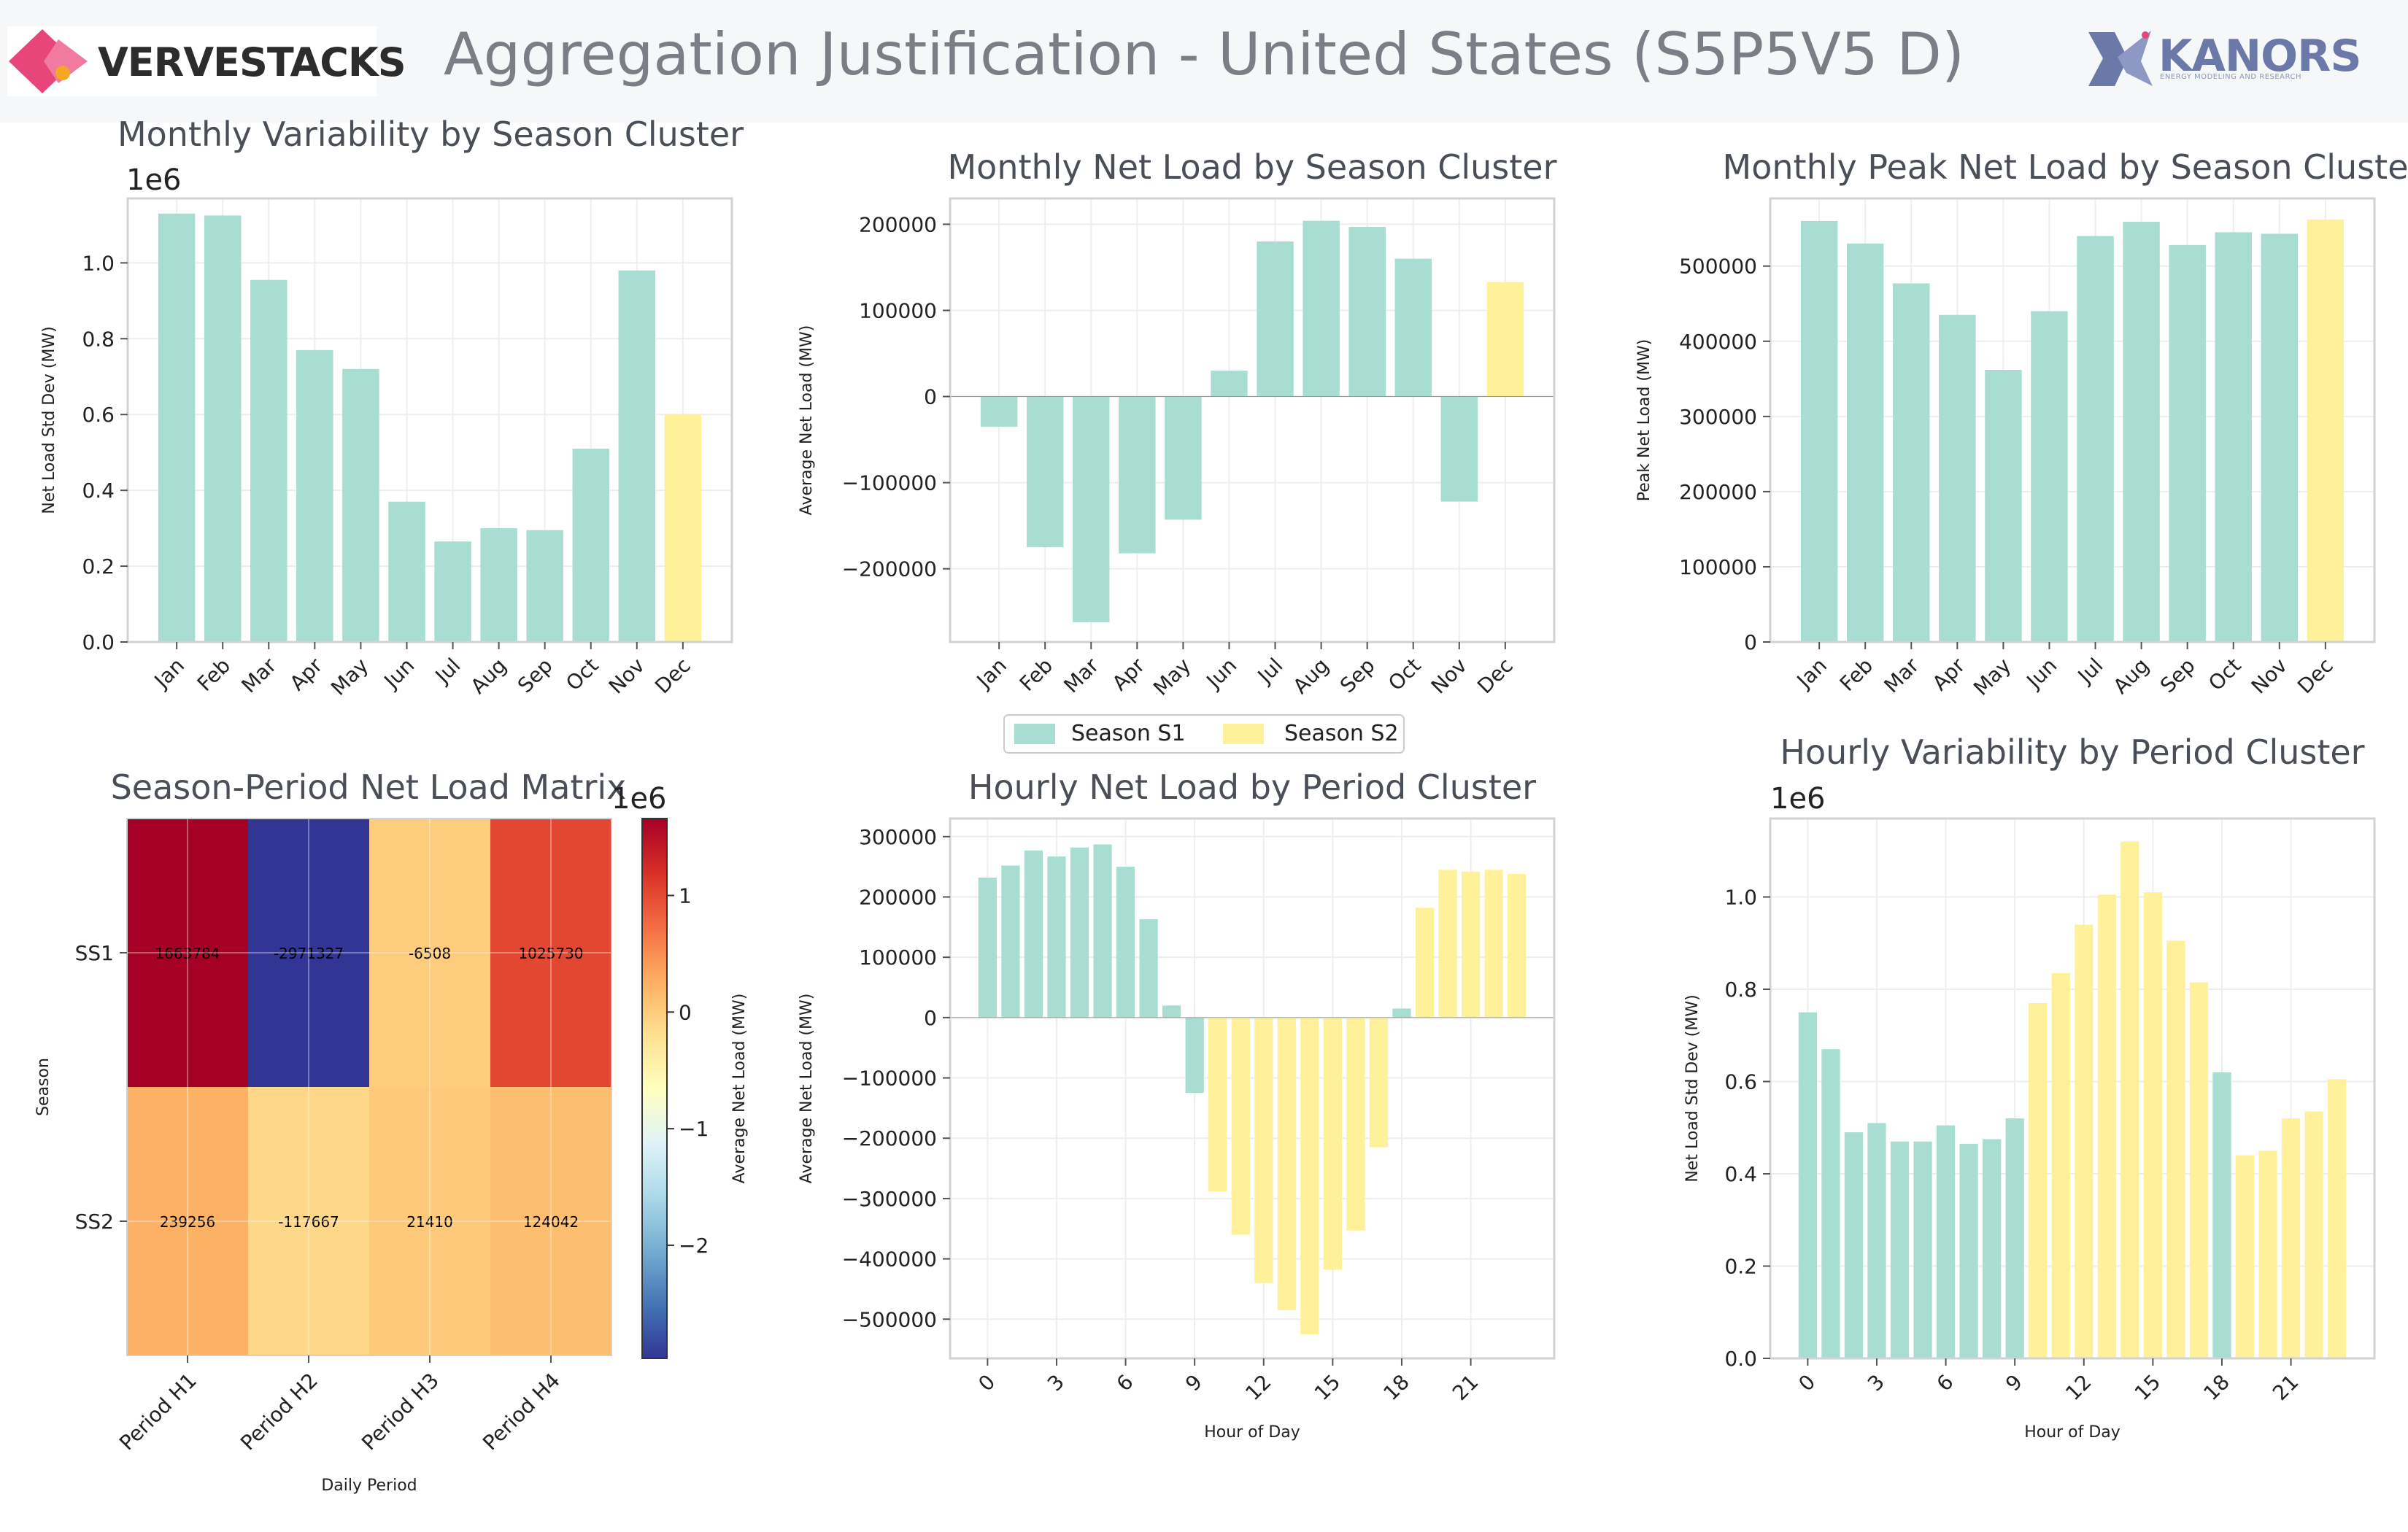 This screenshot has width=2408, height=1532. Describe the element at coordinates (98, 491) in the screenshot. I see `y-tick-label: 0.4` at that location.